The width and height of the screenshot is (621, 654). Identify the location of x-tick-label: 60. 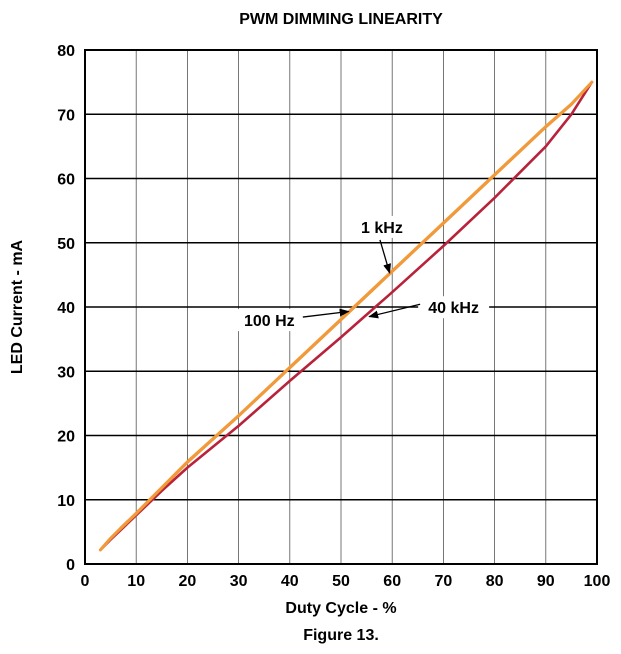
(392, 581).